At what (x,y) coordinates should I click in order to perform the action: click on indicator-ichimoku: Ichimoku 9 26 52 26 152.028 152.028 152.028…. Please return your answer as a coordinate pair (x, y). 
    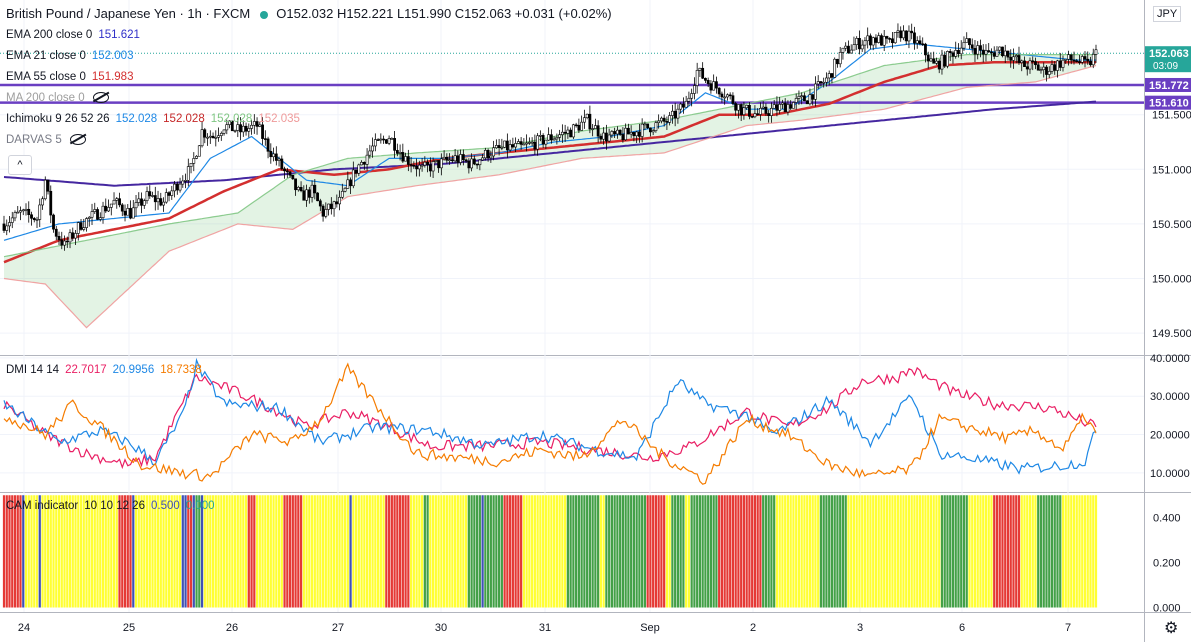
    Looking at the image, I should click on (153, 119).